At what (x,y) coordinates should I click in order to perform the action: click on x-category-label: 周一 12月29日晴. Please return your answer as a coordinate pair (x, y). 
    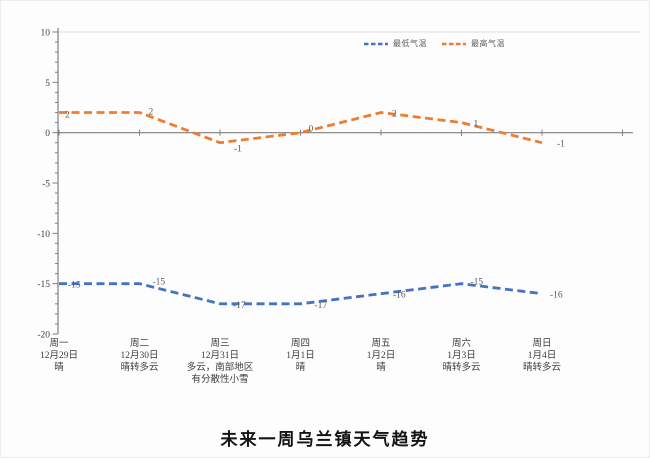
    Looking at the image, I should click on (59, 355).